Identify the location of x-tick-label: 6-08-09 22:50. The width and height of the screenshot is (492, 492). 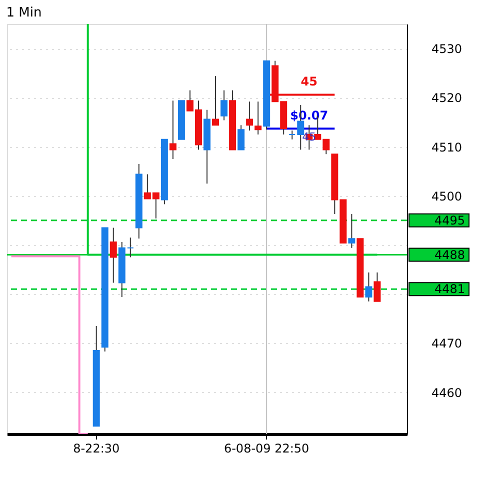
(267, 449).